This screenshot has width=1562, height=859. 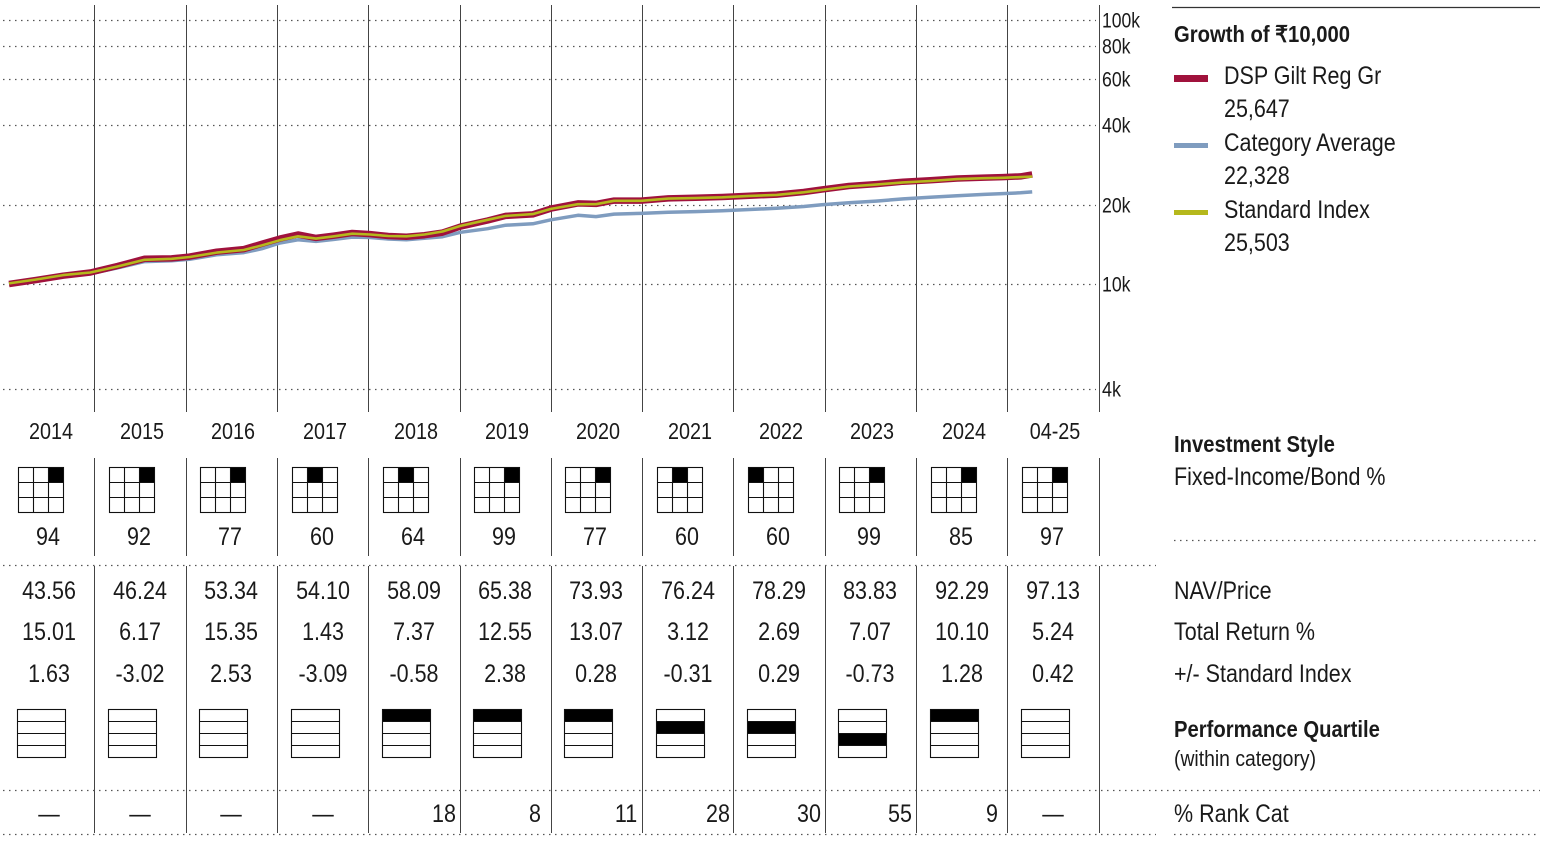 What do you see at coordinates (900, 814) in the screenshot?
I see `rank-value: 55` at bounding box center [900, 814].